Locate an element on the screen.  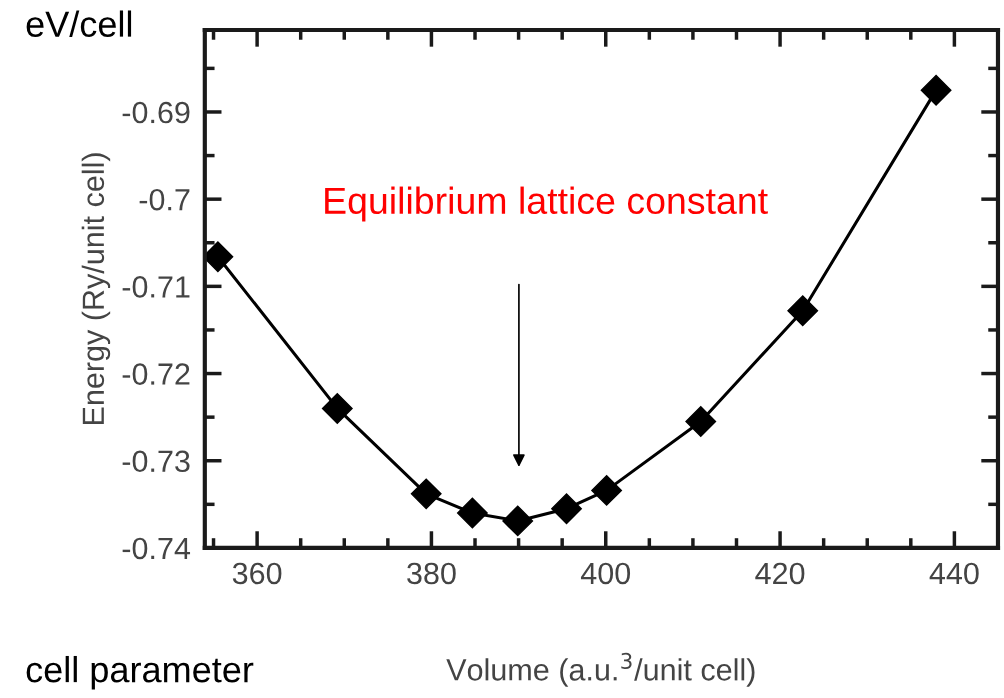
x-tick-label: 440 is located at coordinates (954, 573).